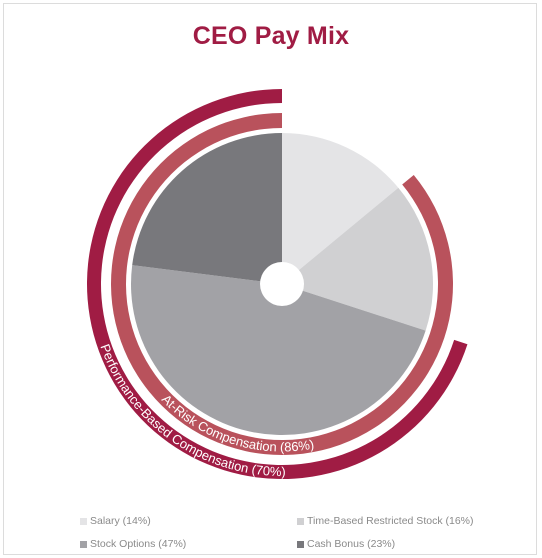  What do you see at coordinates (207, 208) in the screenshot?
I see `slice-cash-bonus` at bounding box center [207, 208].